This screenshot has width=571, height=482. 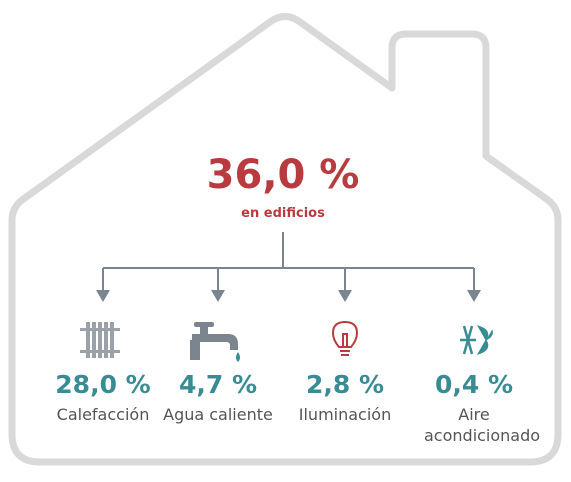 What do you see at coordinates (482, 425) in the screenshot?
I see `item-label: Aire acondicionado` at bounding box center [482, 425].